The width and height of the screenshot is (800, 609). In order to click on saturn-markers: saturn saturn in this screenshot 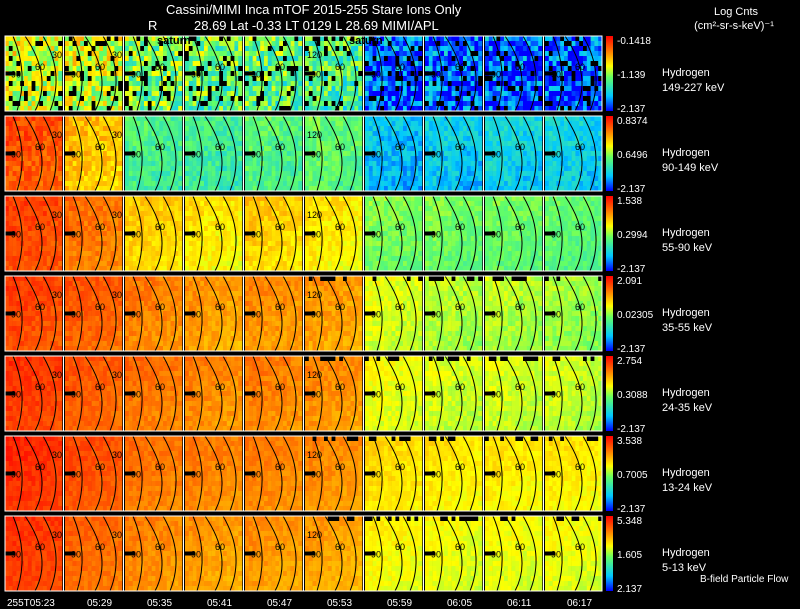, I will do `click(270, 41)`.